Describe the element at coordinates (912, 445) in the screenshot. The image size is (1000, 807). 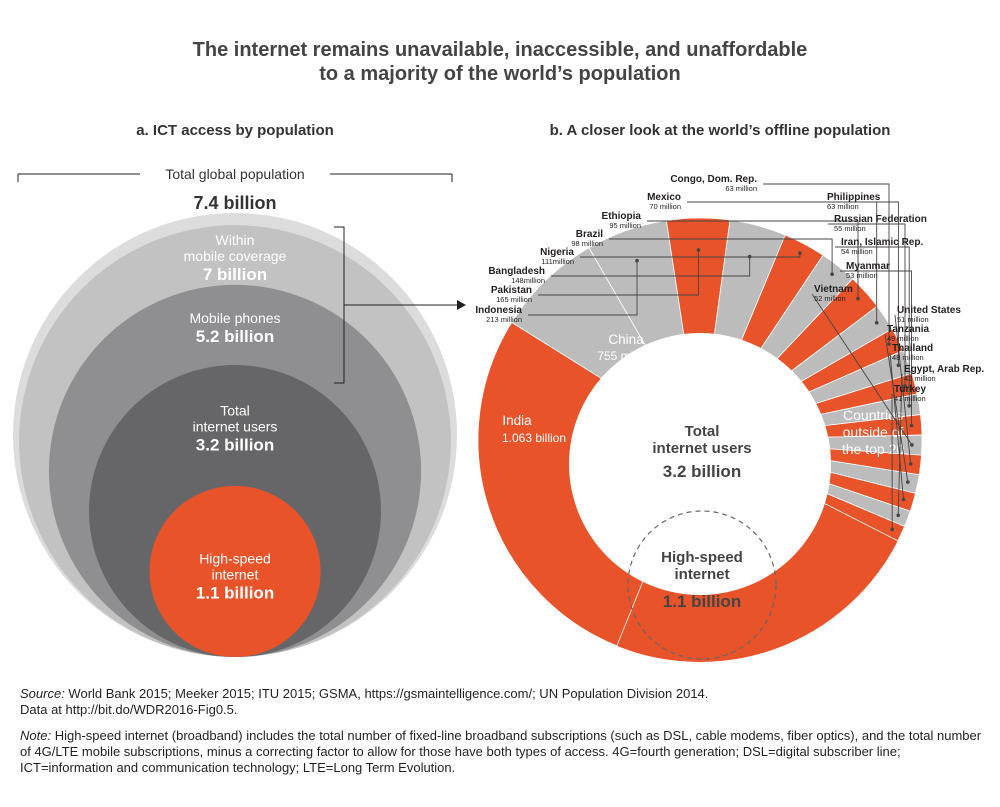
I see `leader-dot-vietnam` at that location.